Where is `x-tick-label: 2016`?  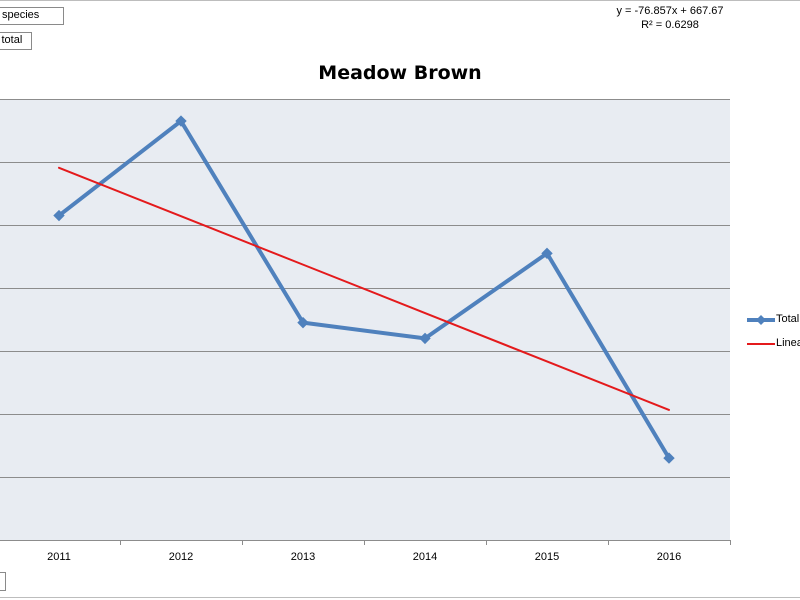
x-tick-label: 2016 is located at coordinates (669, 557).